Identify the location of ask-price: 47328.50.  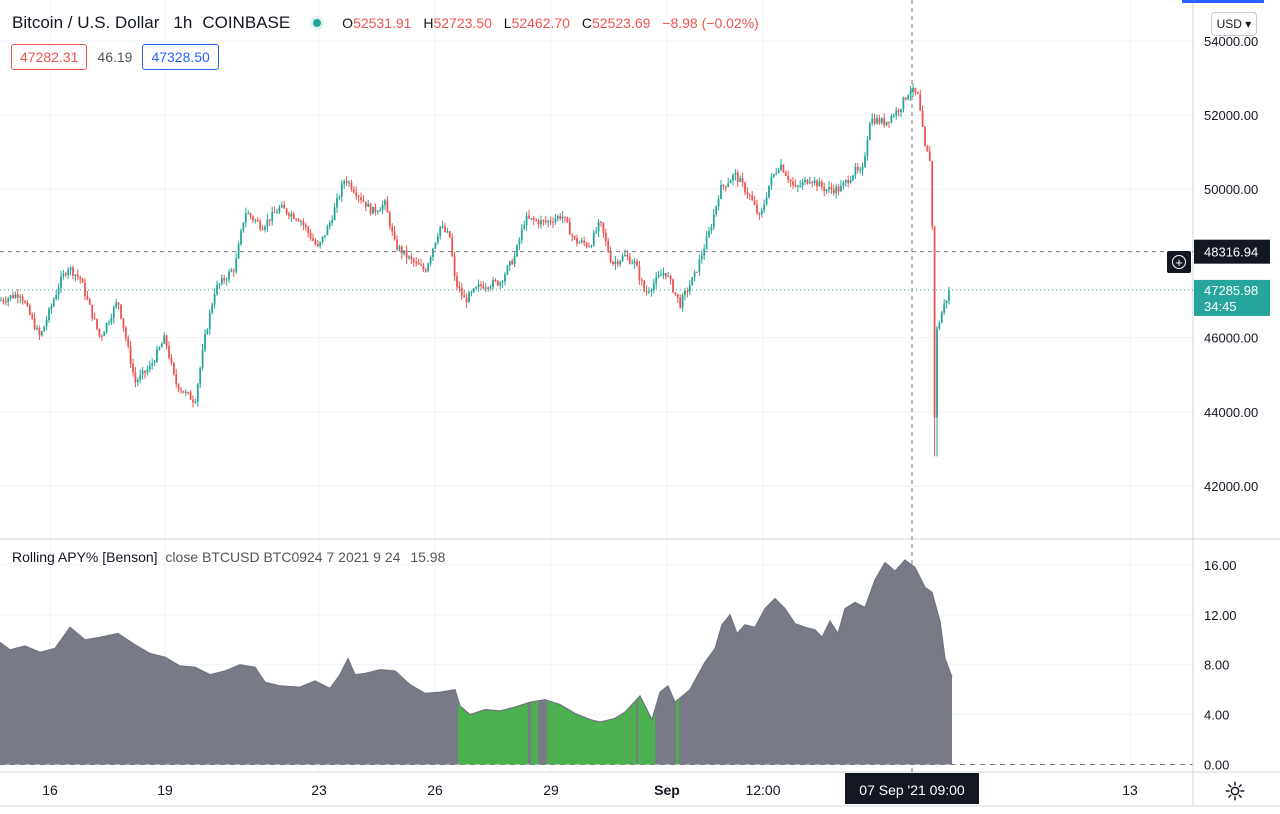
(180, 57).